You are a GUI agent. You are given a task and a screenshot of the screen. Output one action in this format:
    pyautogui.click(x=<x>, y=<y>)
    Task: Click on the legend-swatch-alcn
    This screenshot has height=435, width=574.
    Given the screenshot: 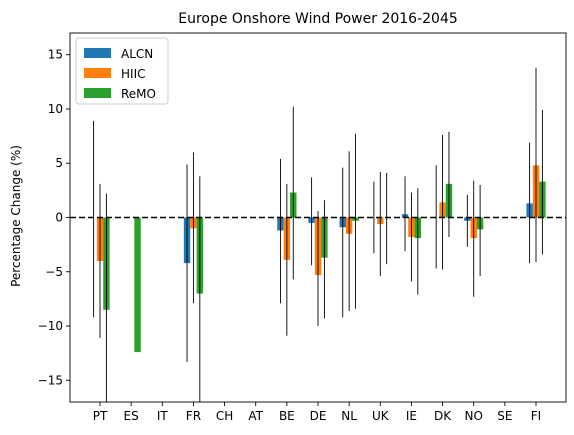 What is the action you would take?
    pyautogui.click(x=97, y=53)
    